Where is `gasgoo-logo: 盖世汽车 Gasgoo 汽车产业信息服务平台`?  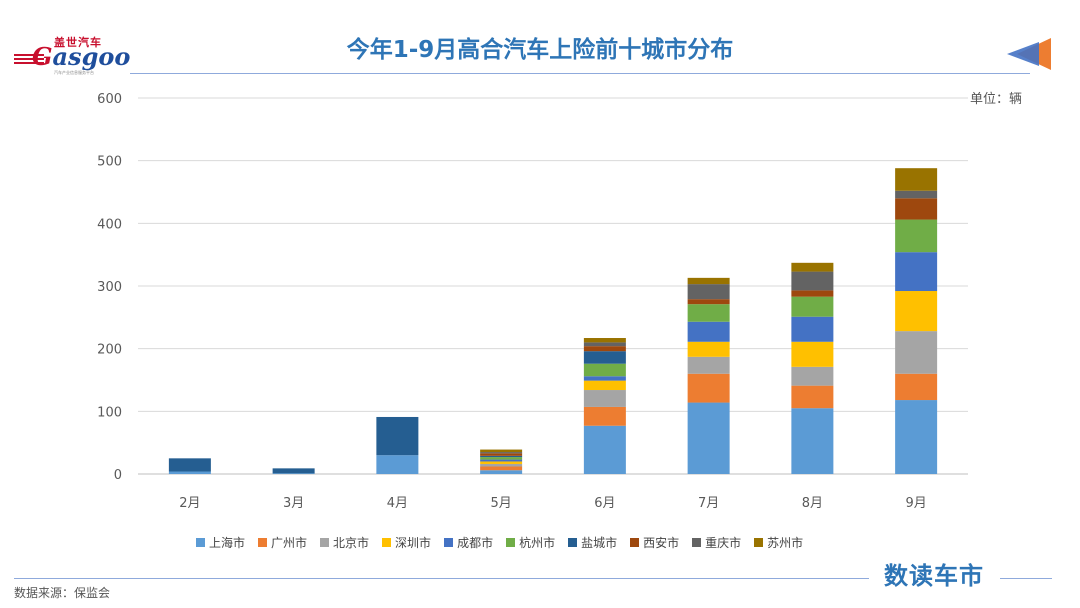 gasgoo-logo: 盖世汽车 Gasgoo 汽车产业信息服务平台 is located at coordinates (72, 56).